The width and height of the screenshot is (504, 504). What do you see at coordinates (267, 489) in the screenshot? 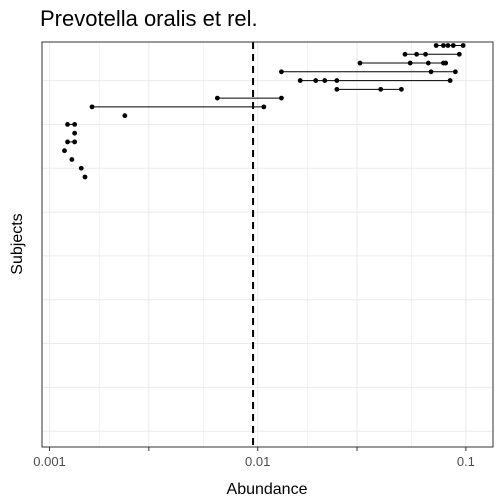
I see `x-axis-label: Abundance` at bounding box center [267, 489].